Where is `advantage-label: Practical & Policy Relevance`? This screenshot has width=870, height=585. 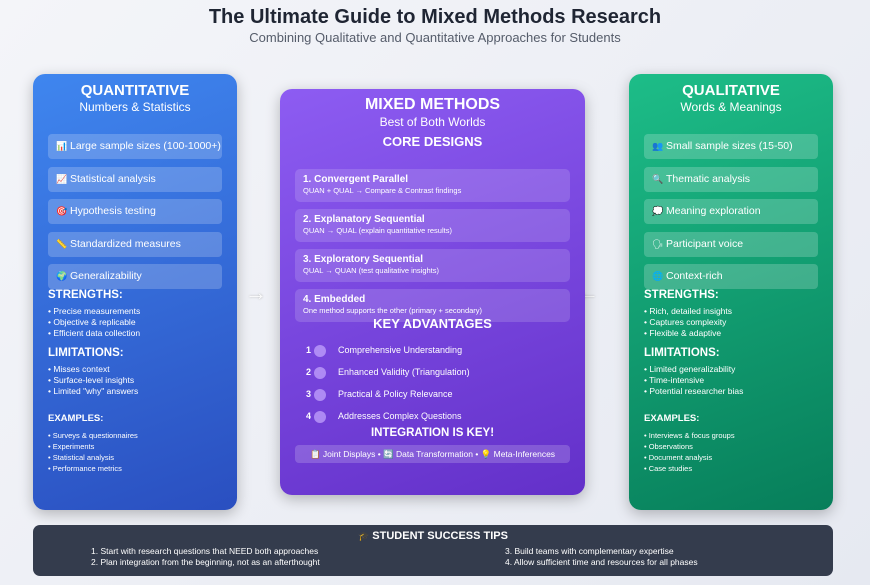
advantage-label: Practical & Policy Relevance is located at coordinates (395, 394).